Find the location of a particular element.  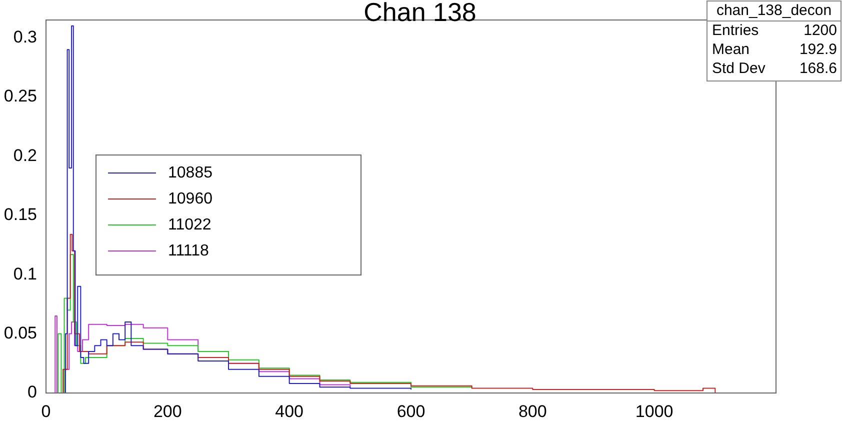

x-tick-label: 200 is located at coordinates (167, 411).